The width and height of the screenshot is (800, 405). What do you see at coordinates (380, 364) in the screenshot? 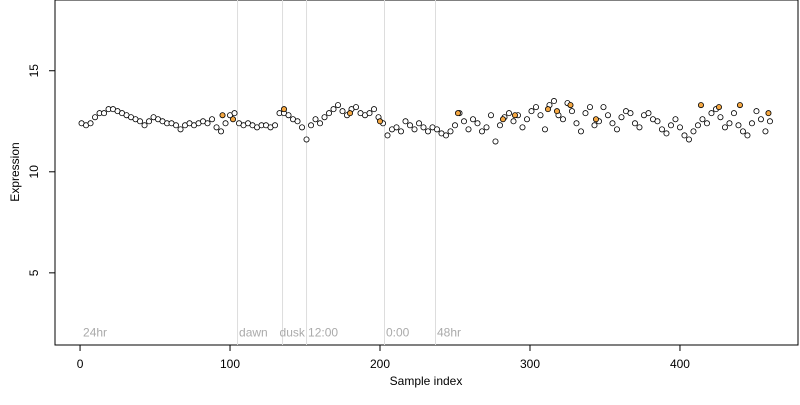
I see `x-tick-label: 200` at bounding box center [380, 364].